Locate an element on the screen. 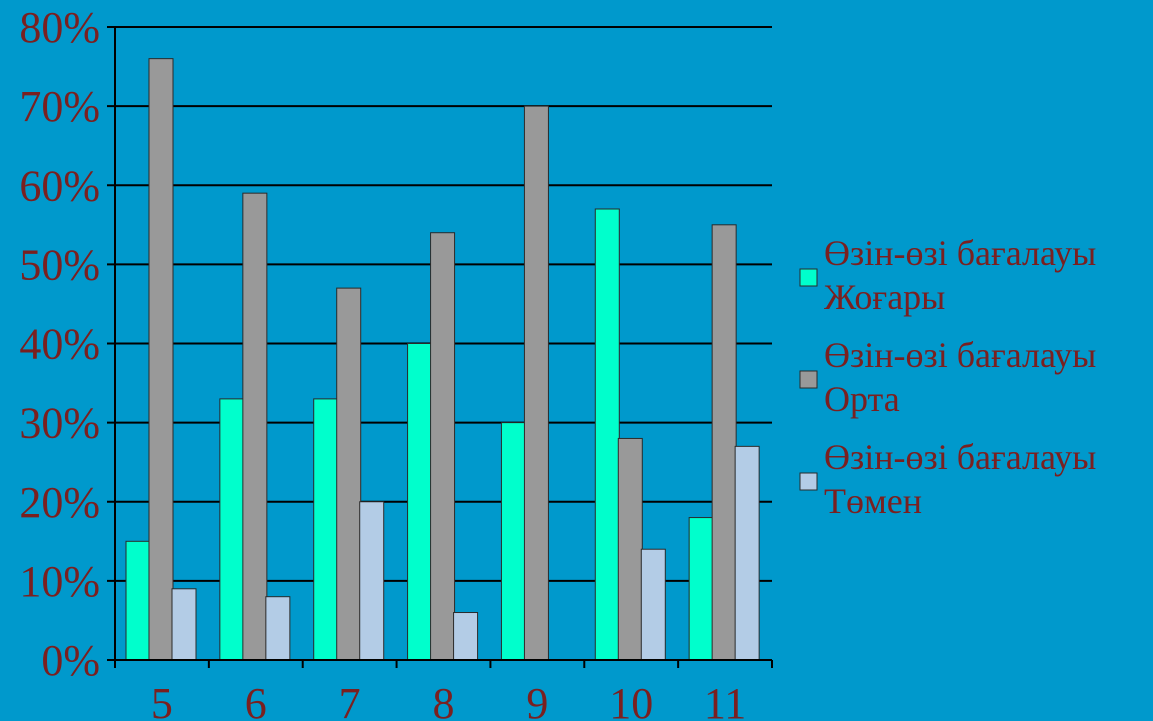 Image resolution: width=1153 pixels, height=721 pixels. y-tick-labels: 0% 10% 20% 30% 40% 50% 60% 70% 80% is located at coordinates (59, 344).